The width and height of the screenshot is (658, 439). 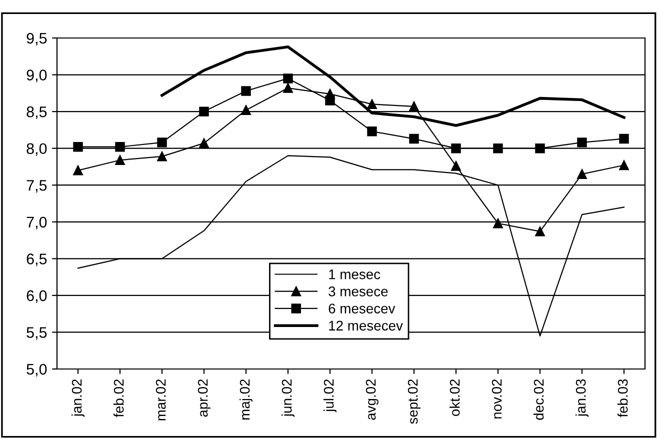 What do you see at coordinates (372, 399) in the screenshot?
I see `x-tick-label: avg.02` at bounding box center [372, 399].